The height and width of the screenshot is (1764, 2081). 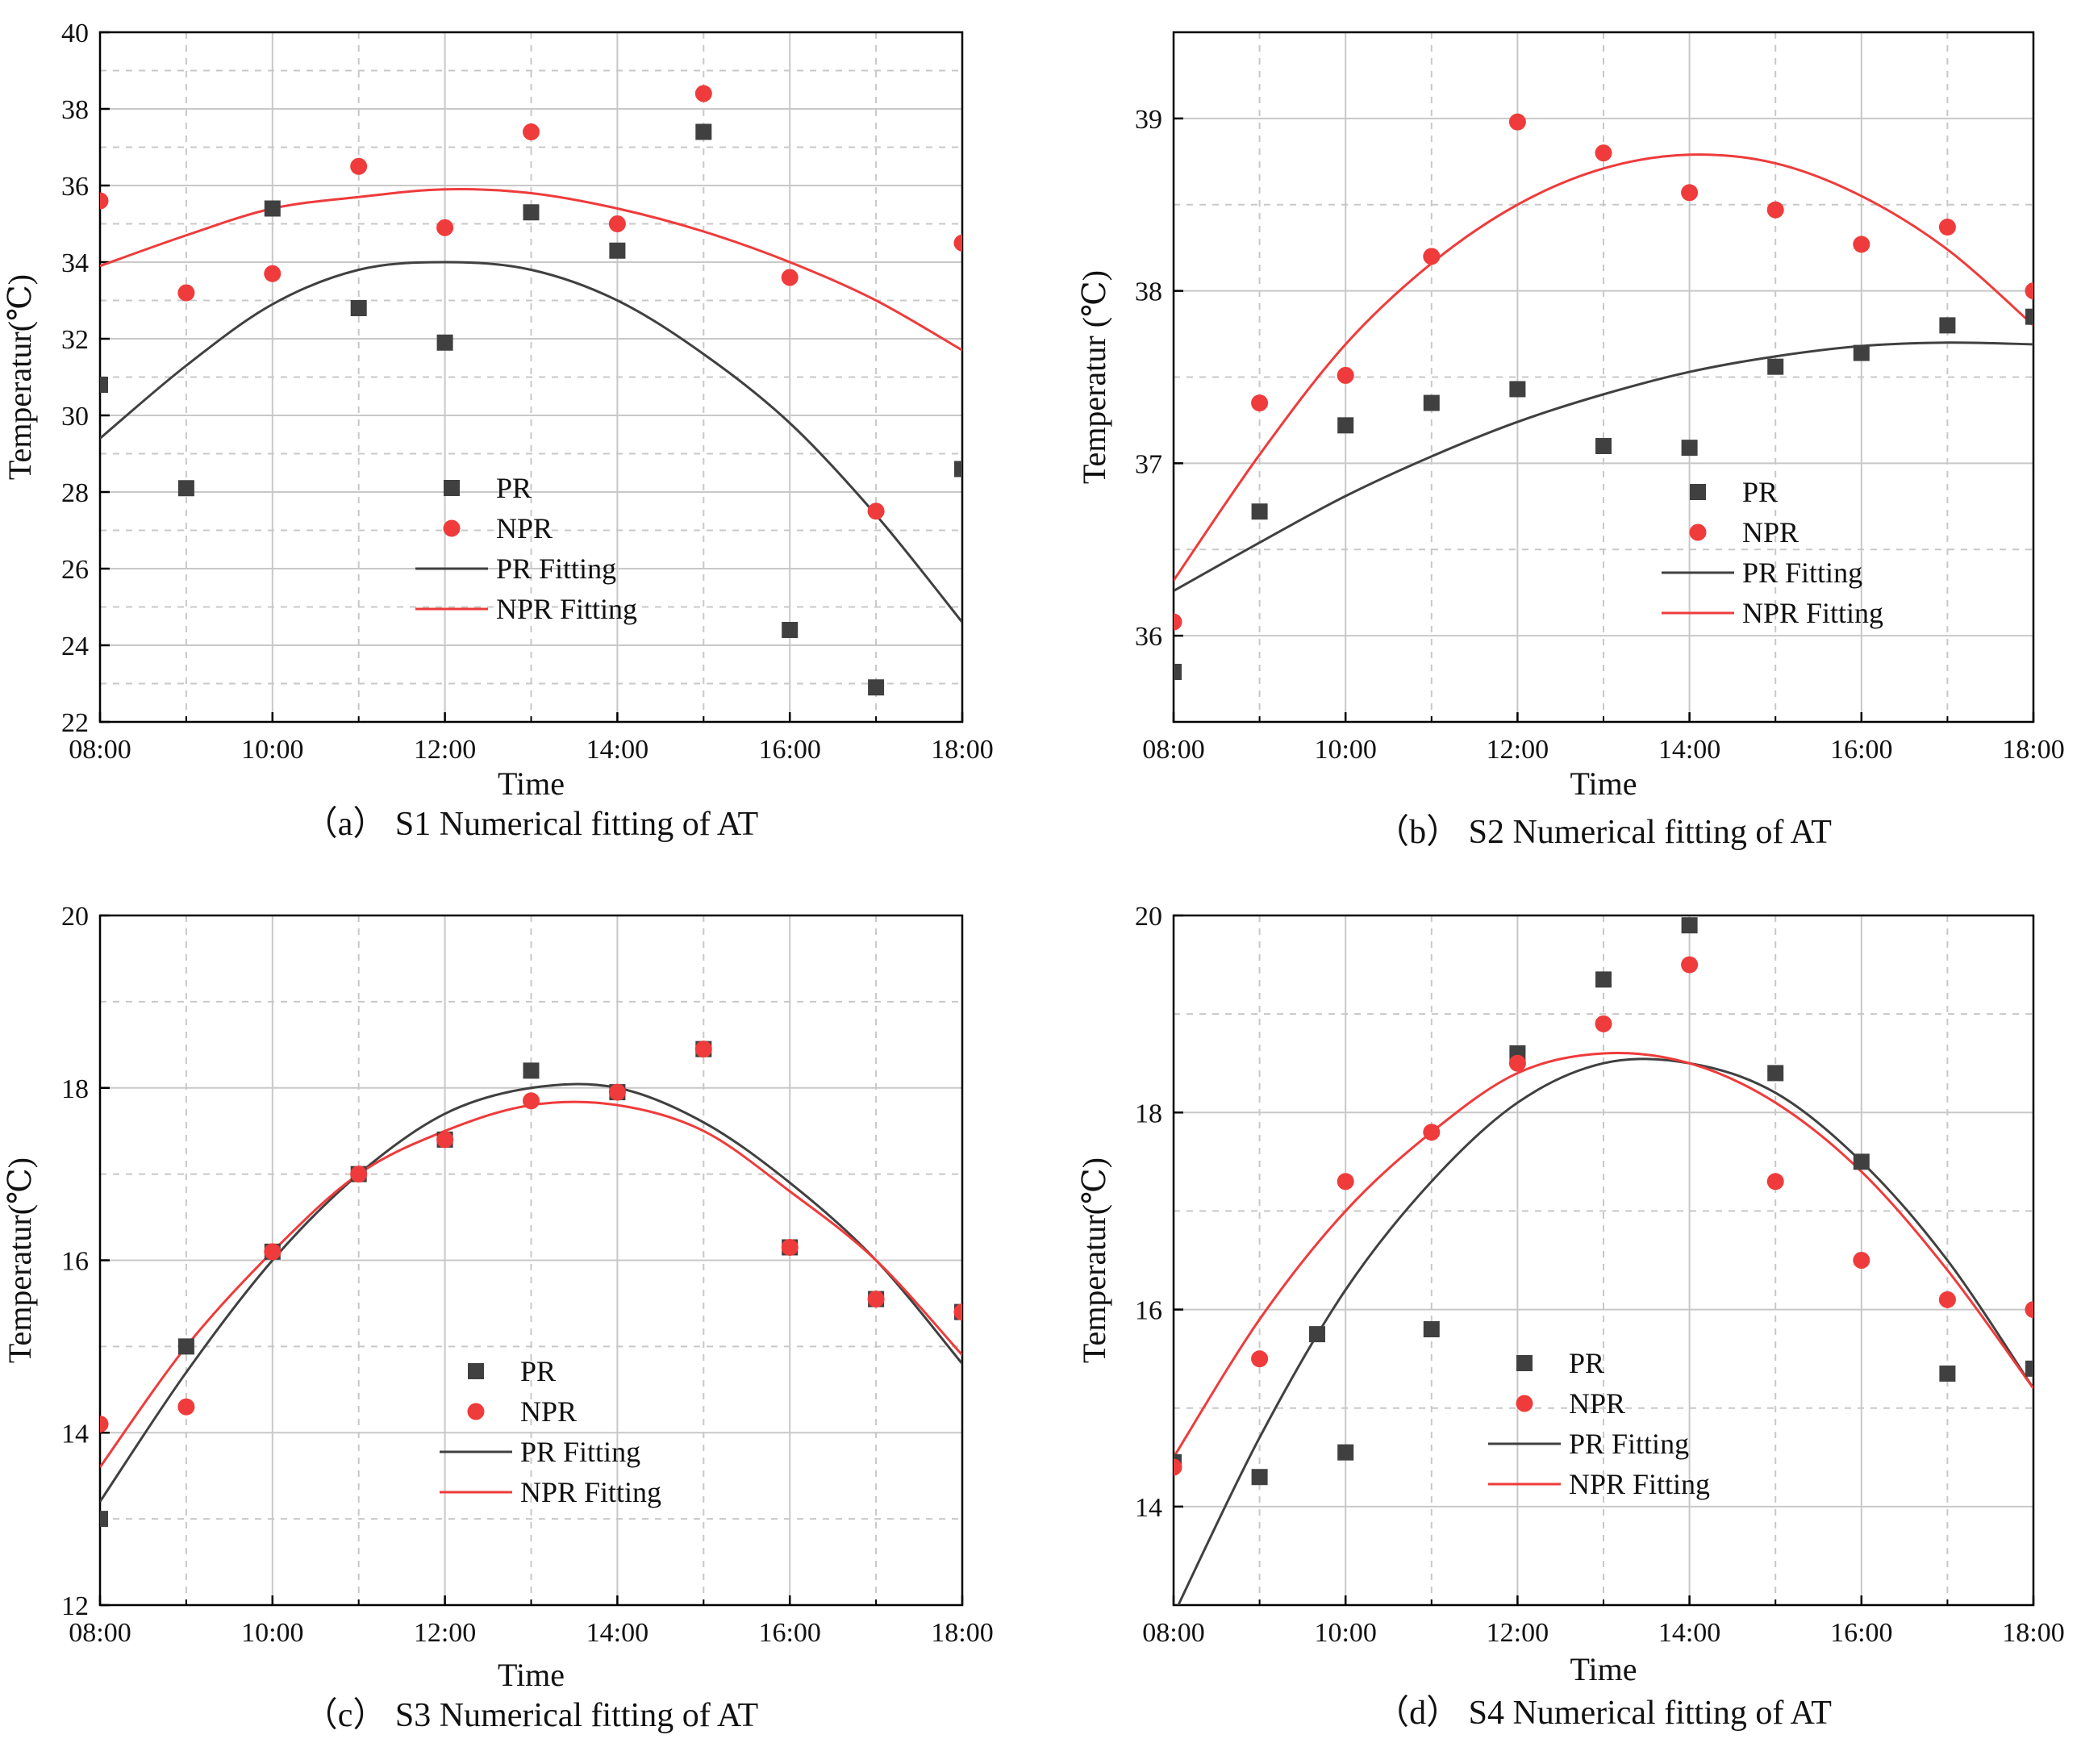 I want to click on panel-caption: （a） S1 Numerical fitting of AT, so click(x=531, y=824).